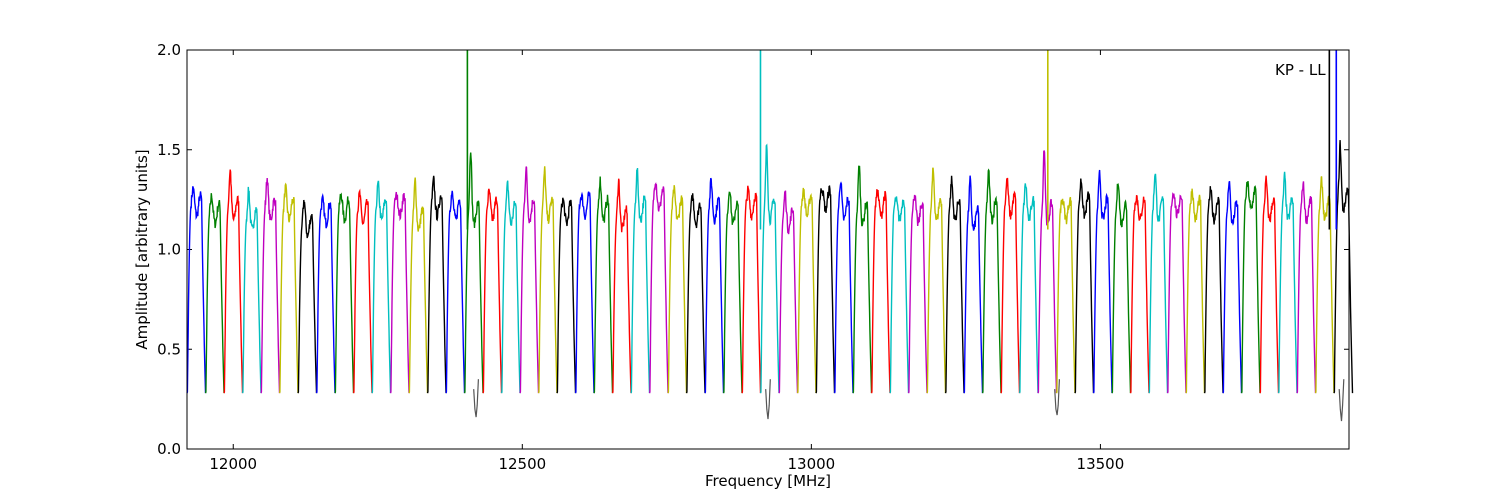  Describe the element at coordinates (1250, 287) in the screenshot. I see `channel-58-line` at that location.